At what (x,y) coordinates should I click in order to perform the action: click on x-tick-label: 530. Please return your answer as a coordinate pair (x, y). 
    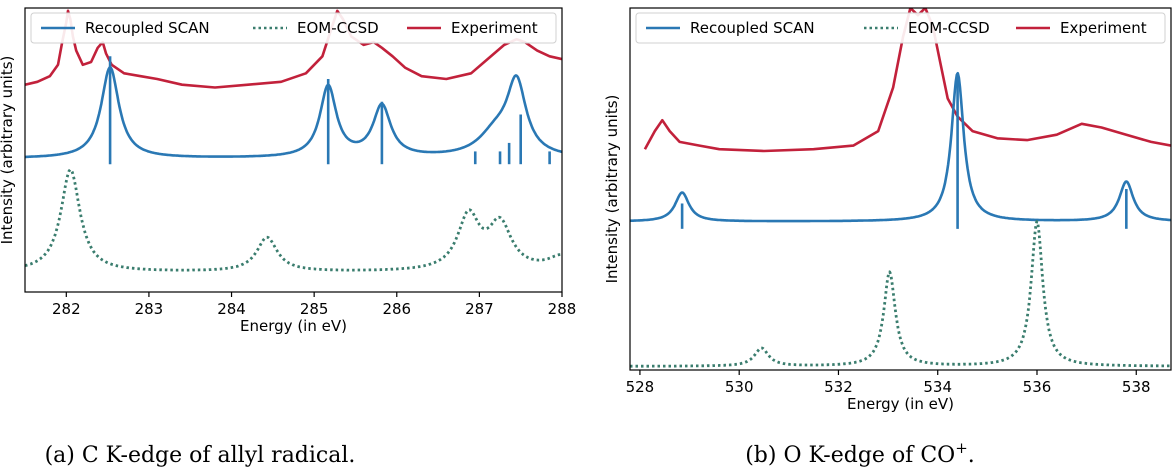
    Looking at the image, I should click on (739, 387).